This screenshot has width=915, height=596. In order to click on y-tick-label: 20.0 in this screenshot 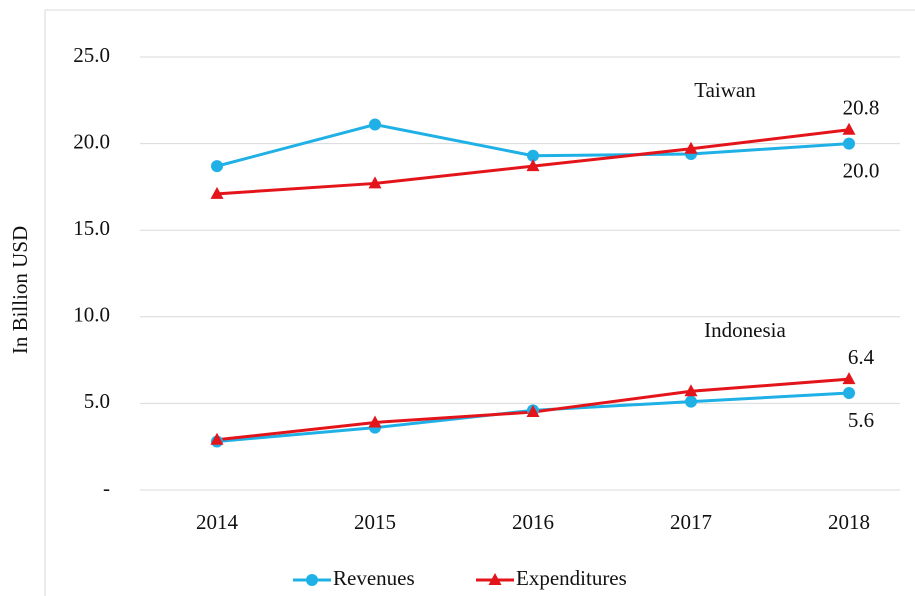, I will do `click(91, 141)`.